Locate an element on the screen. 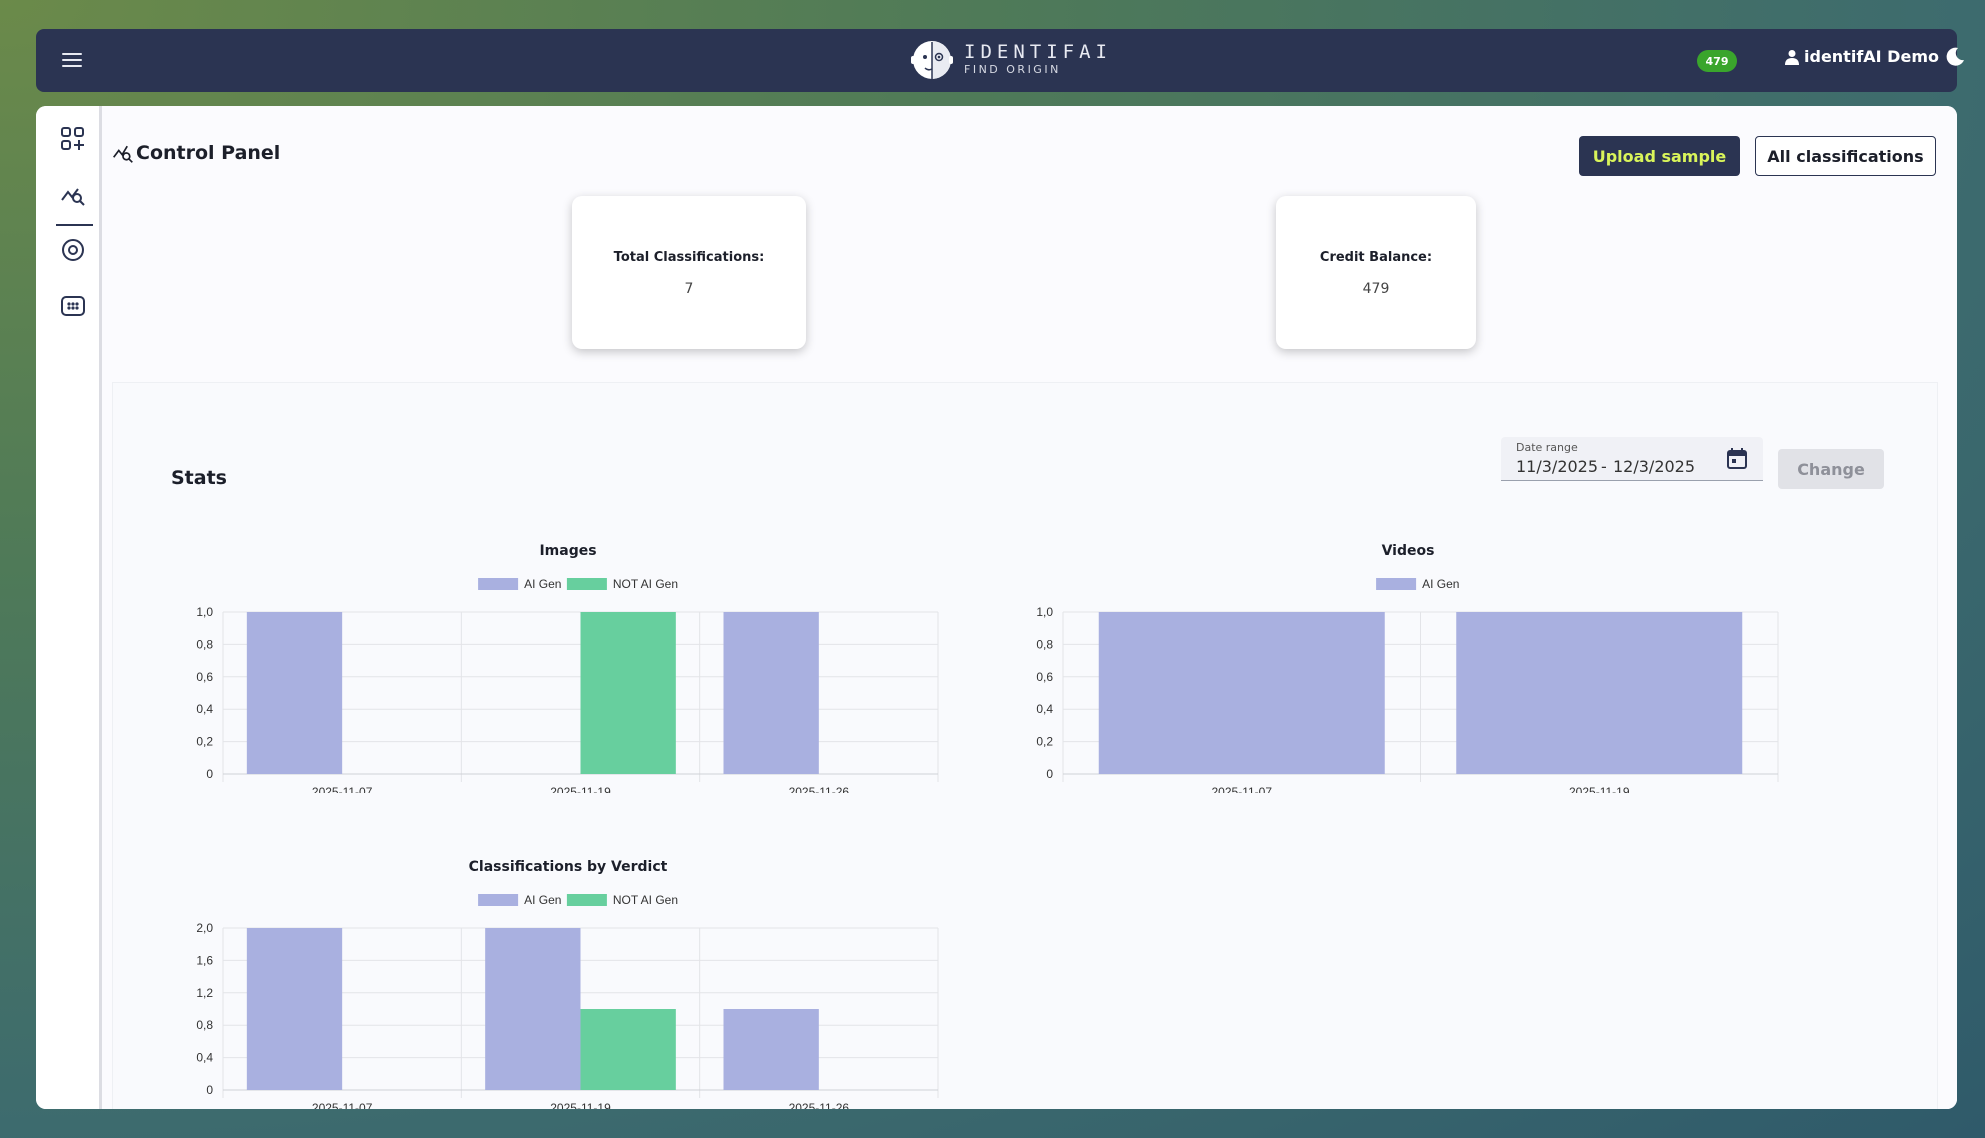  theme-toggle is located at coordinates (1955, 59).